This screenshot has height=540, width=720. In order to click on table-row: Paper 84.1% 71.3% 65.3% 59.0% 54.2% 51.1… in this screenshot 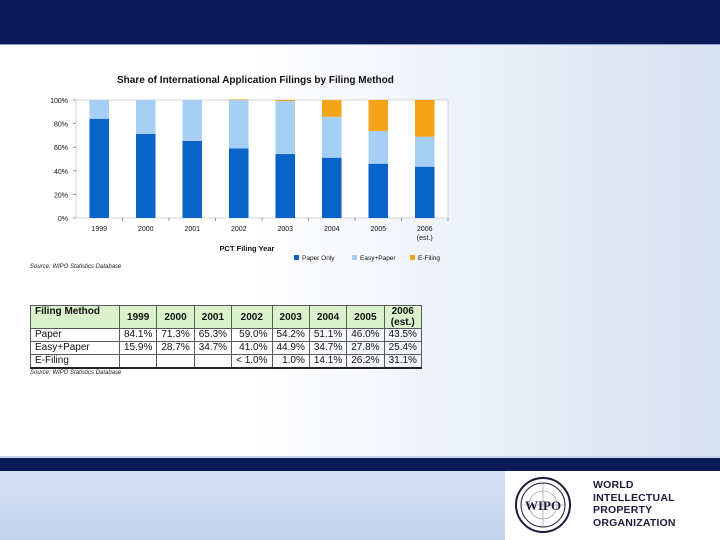, I will do `click(226, 335)`.